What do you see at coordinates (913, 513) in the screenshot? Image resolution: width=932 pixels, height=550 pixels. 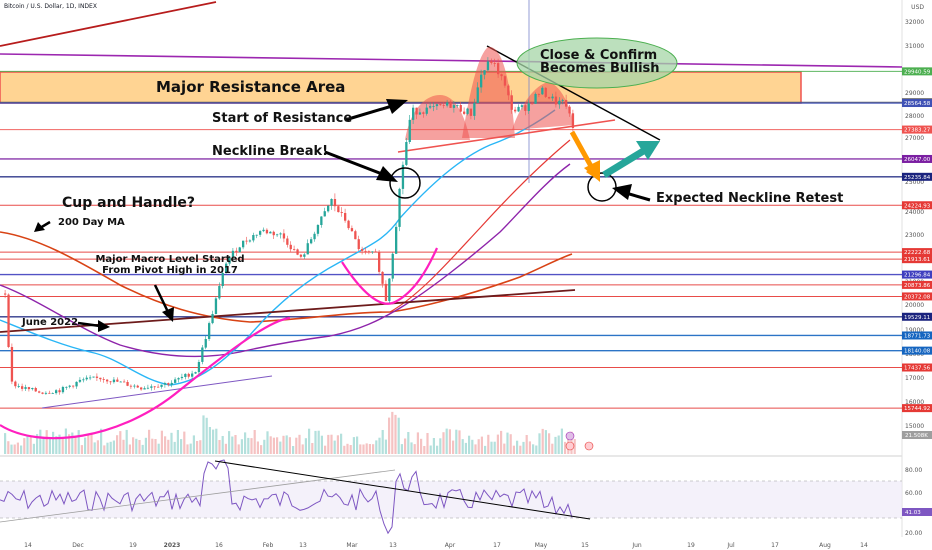 I see `rsi-value-label: 41.03` at bounding box center [913, 513].